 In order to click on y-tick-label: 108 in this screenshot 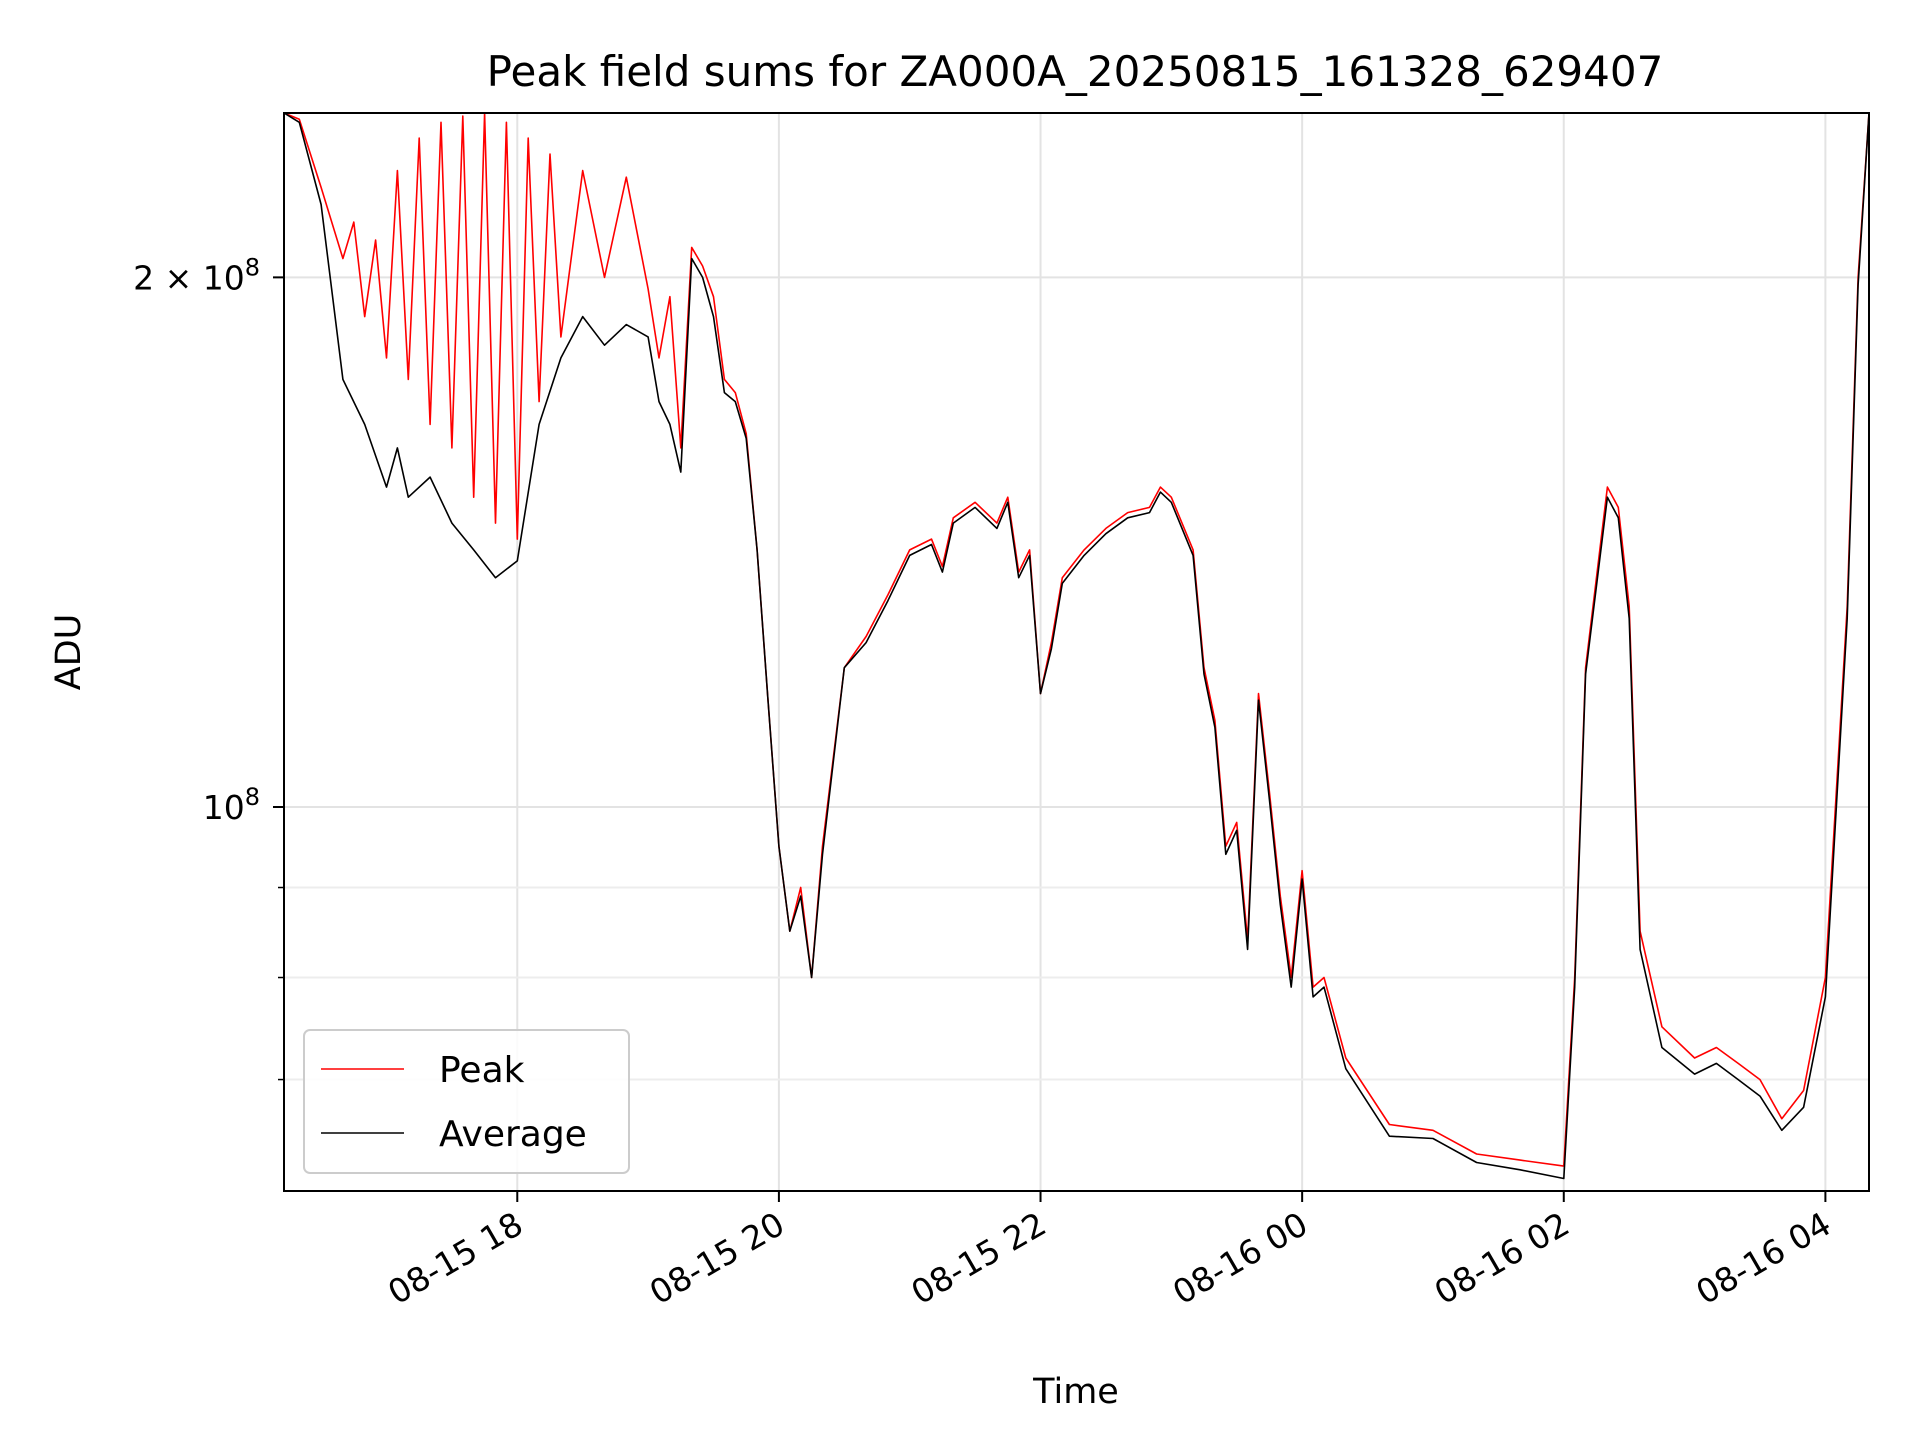, I will do `click(231, 805)`.